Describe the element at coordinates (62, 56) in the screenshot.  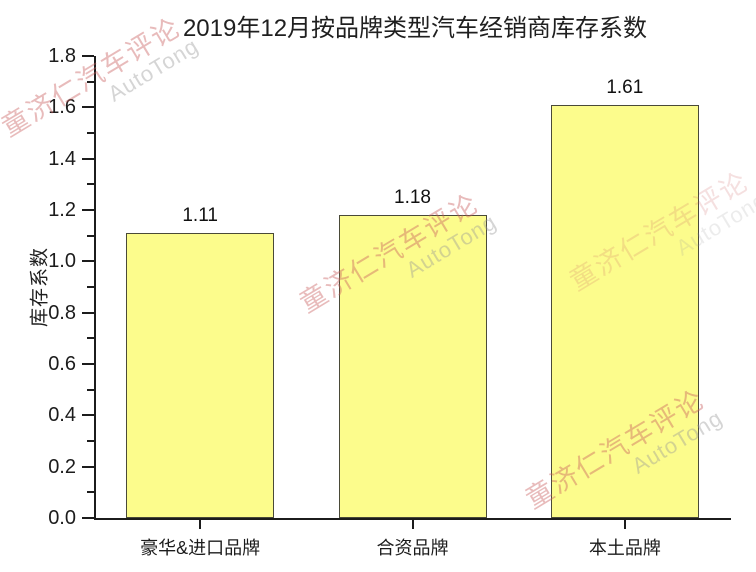
I see `y-axis-tick-label: 1.8` at that location.